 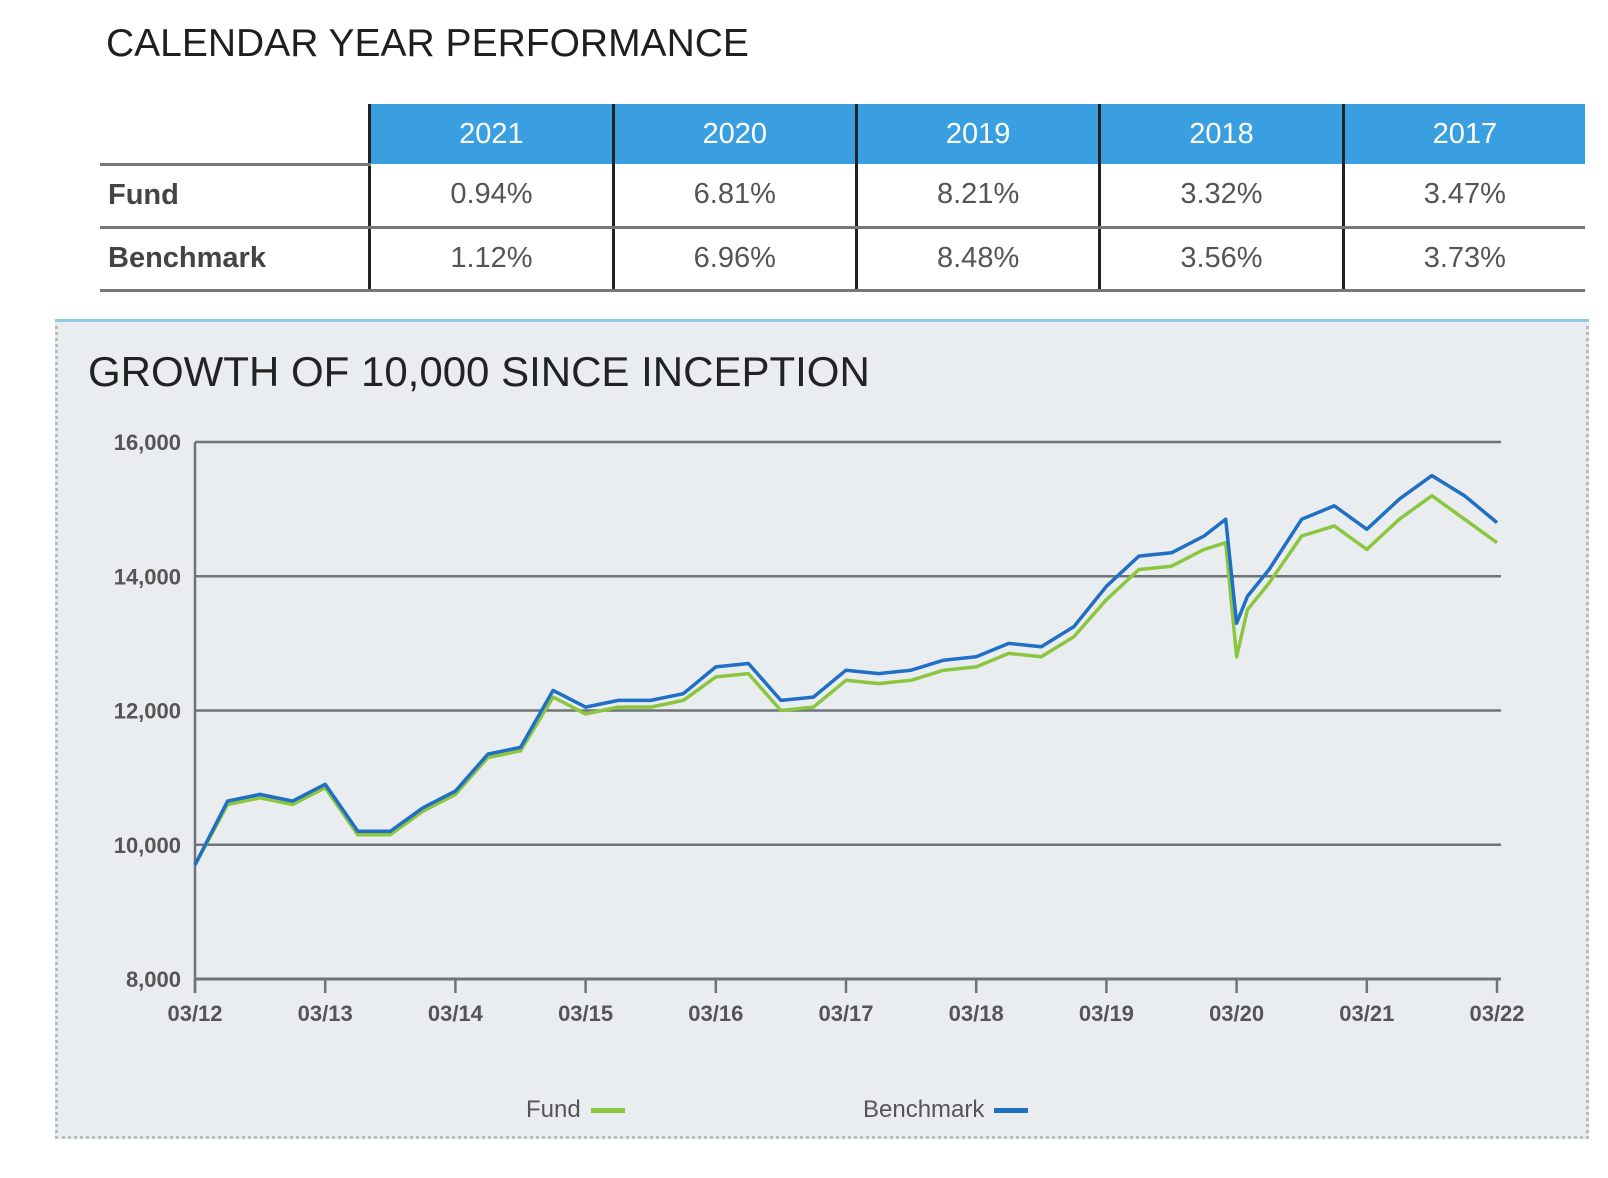 I want to click on x-tick-label: 03/18, so click(x=976, y=1013).